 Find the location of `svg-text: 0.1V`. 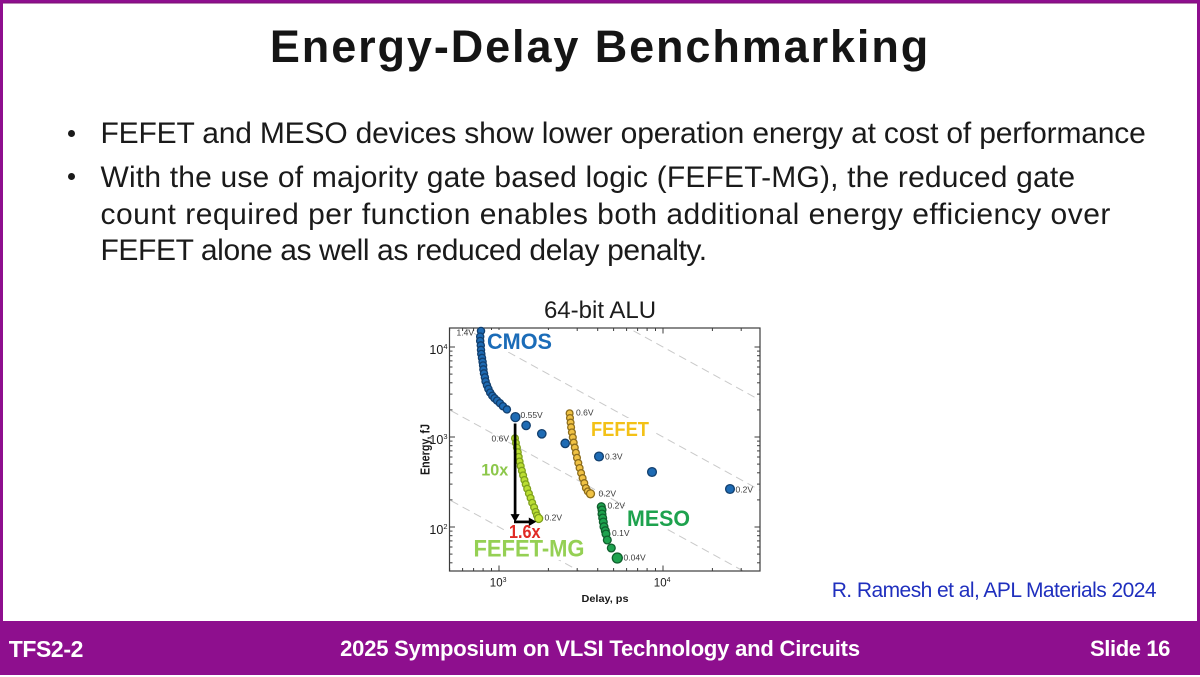

svg-text: 0.1V is located at coordinates (621, 533).